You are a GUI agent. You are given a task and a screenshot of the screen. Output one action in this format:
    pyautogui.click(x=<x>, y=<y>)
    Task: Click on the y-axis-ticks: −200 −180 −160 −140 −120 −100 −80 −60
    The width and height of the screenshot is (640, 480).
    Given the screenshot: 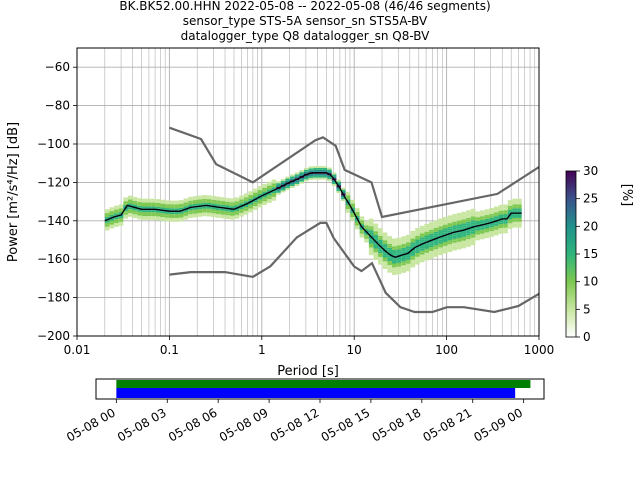 What is the action you would take?
    pyautogui.click(x=57, y=201)
    